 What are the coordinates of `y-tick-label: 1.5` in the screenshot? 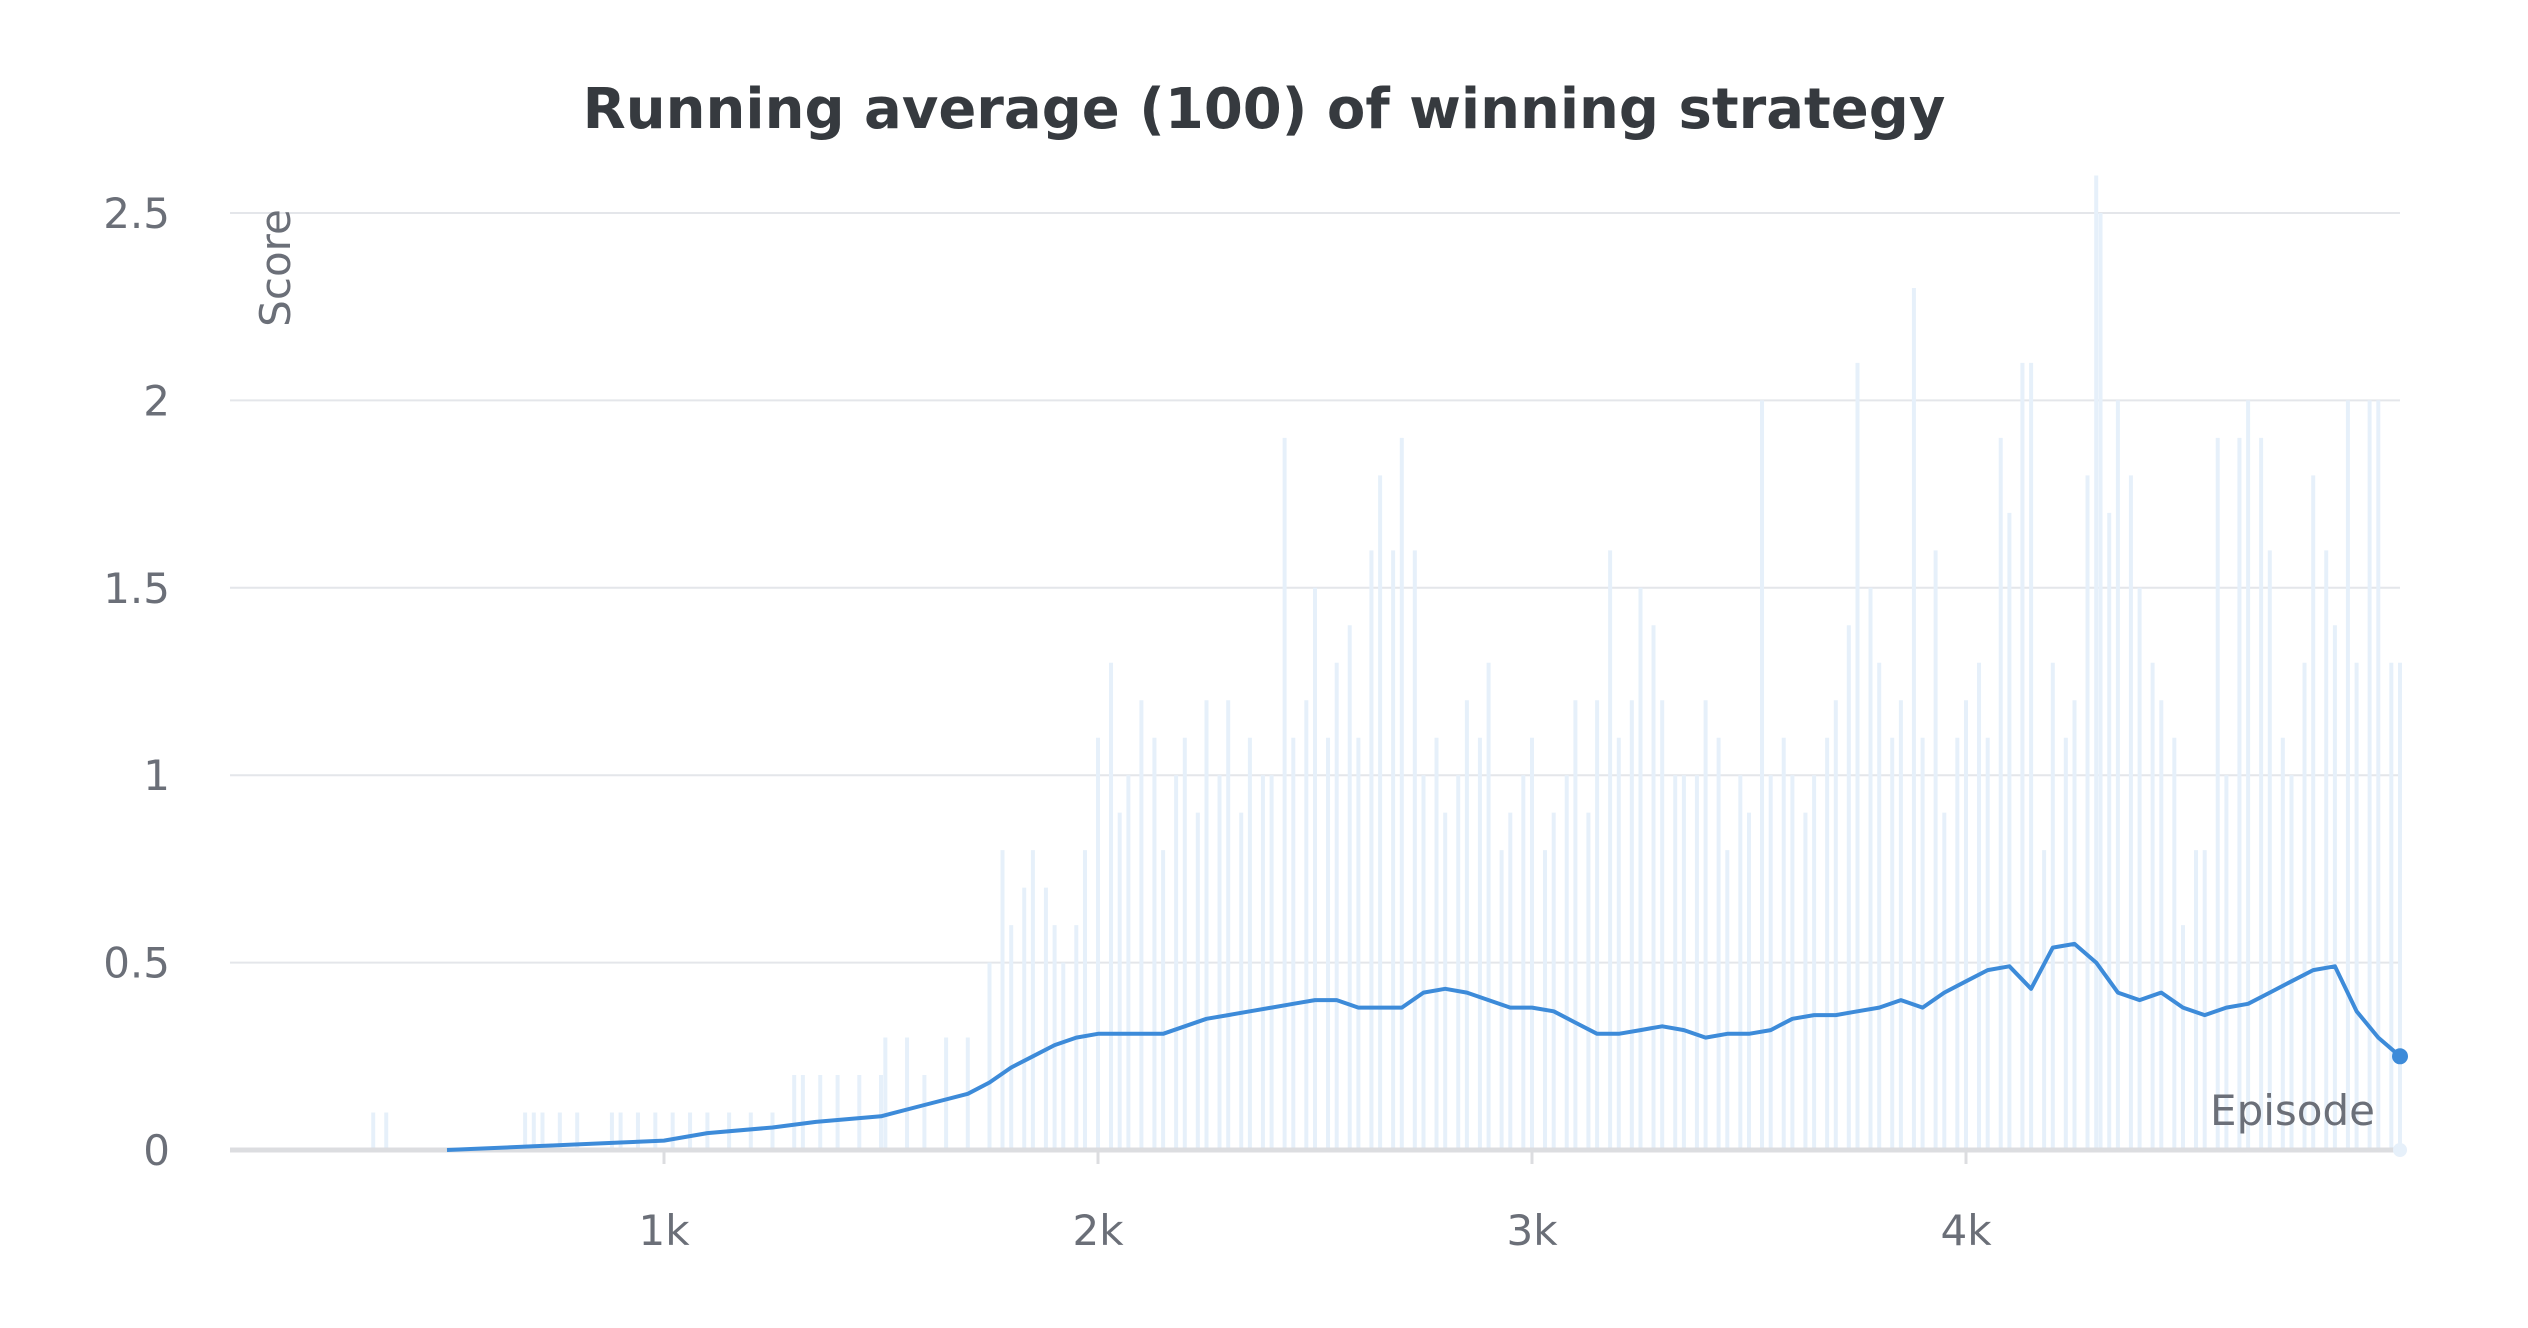 It's located at (136, 588).